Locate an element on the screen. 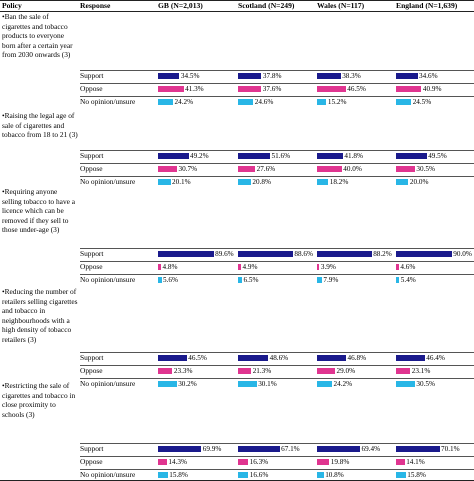 This screenshot has height=481, width=474. gb-oppose-value: 14.3% is located at coordinates (177, 462).